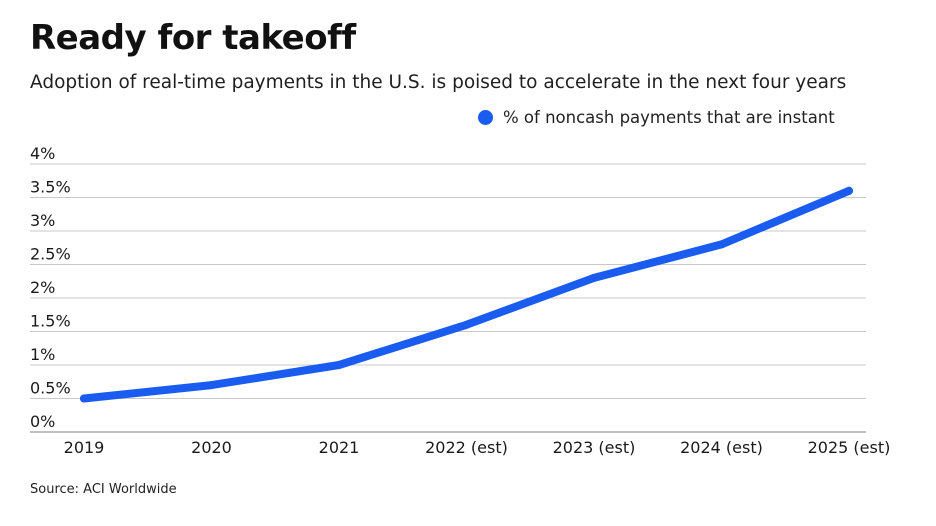 The image size is (936, 526). What do you see at coordinates (50, 187) in the screenshot?
I see `y-tick-label: 3.5%` at bounding box center [50, 187].